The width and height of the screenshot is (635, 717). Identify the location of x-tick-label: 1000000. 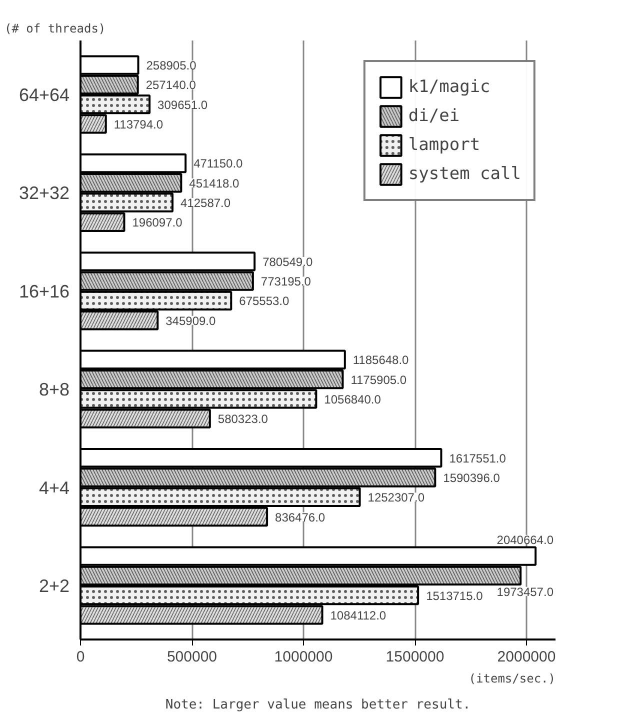
(303, 657).